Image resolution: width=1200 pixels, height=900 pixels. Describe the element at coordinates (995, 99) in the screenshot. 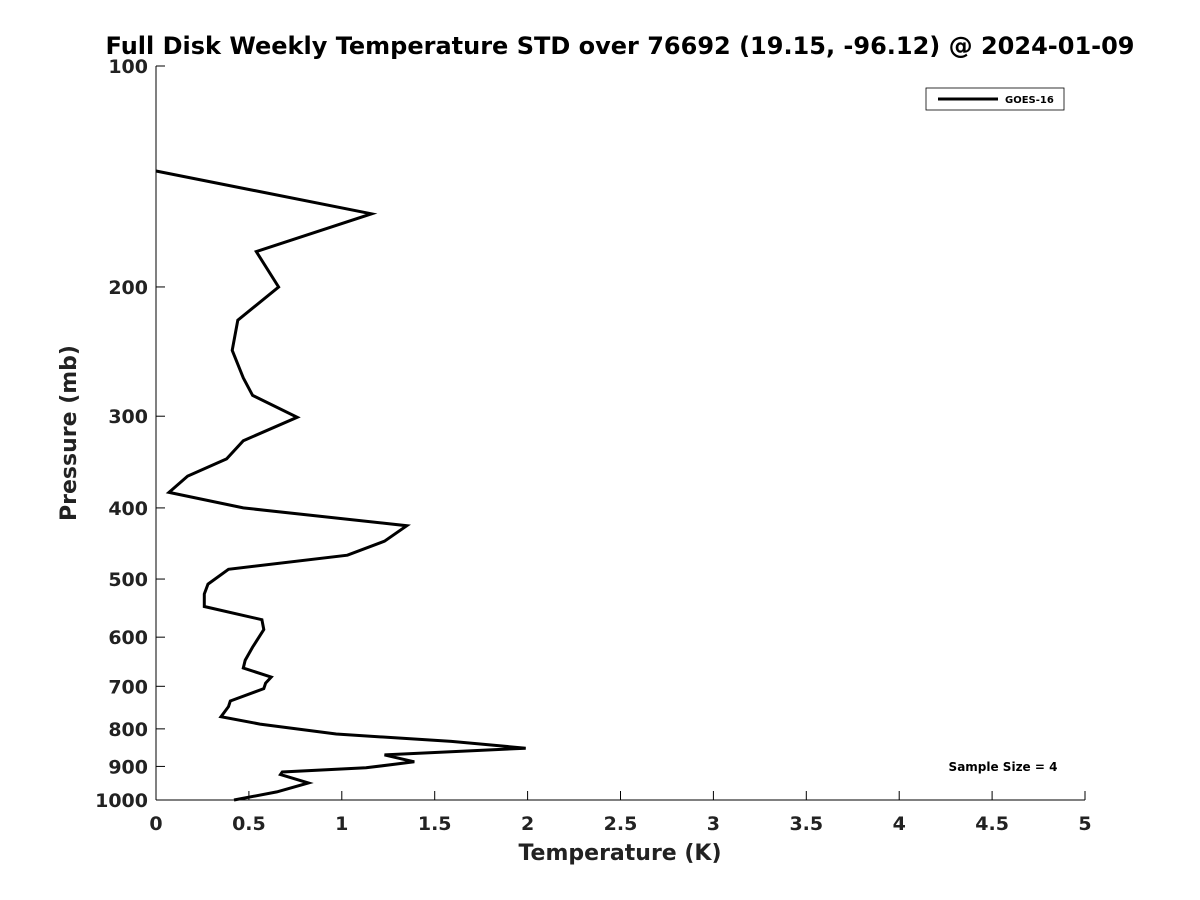

I see `legend: GOES-16` at that location.